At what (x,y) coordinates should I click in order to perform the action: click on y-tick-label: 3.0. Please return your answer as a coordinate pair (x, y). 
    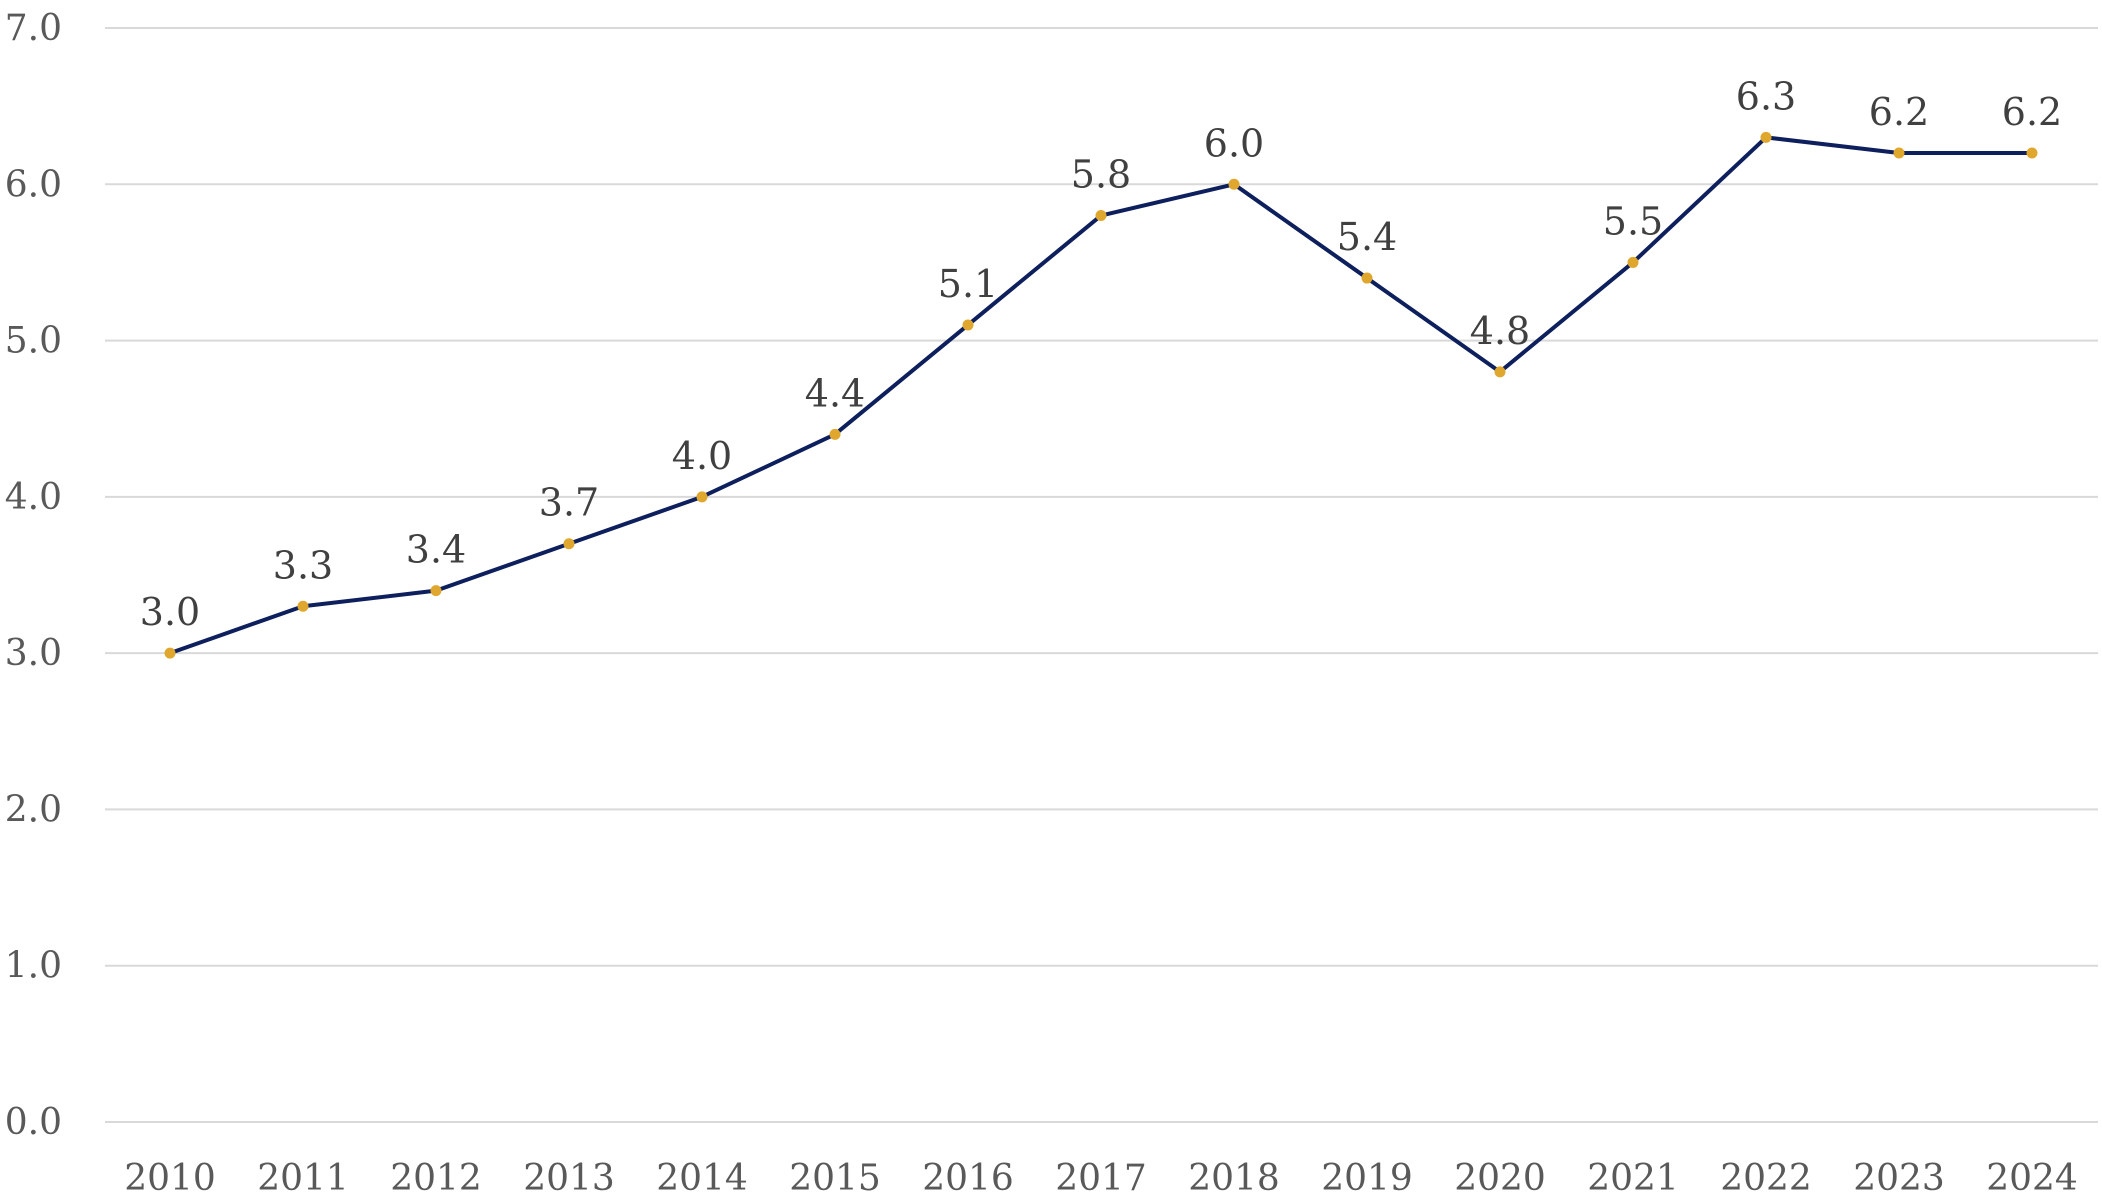
    Looking at the image, I should click on (33, 653).